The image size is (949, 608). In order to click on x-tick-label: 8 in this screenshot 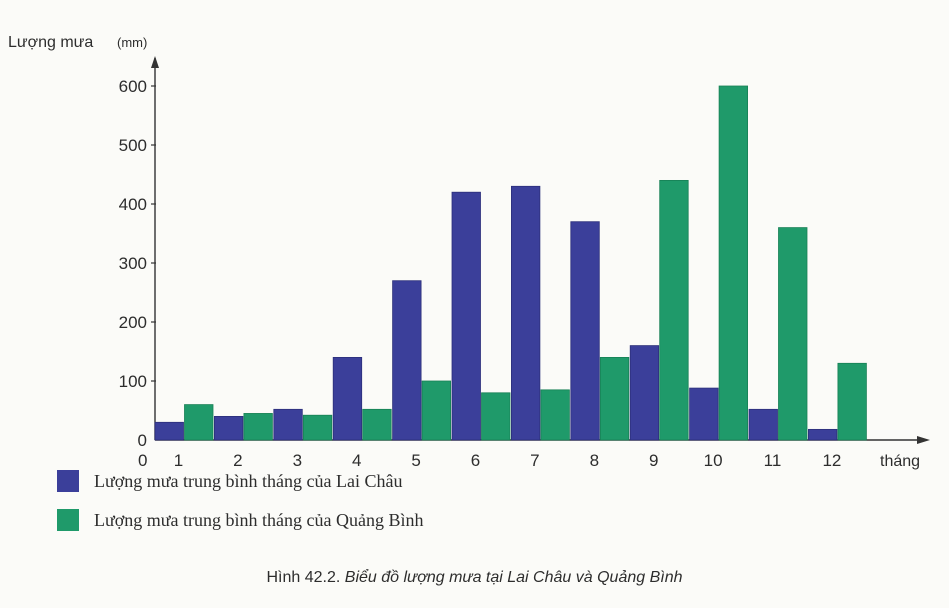, I will do `click(594, 460)`.